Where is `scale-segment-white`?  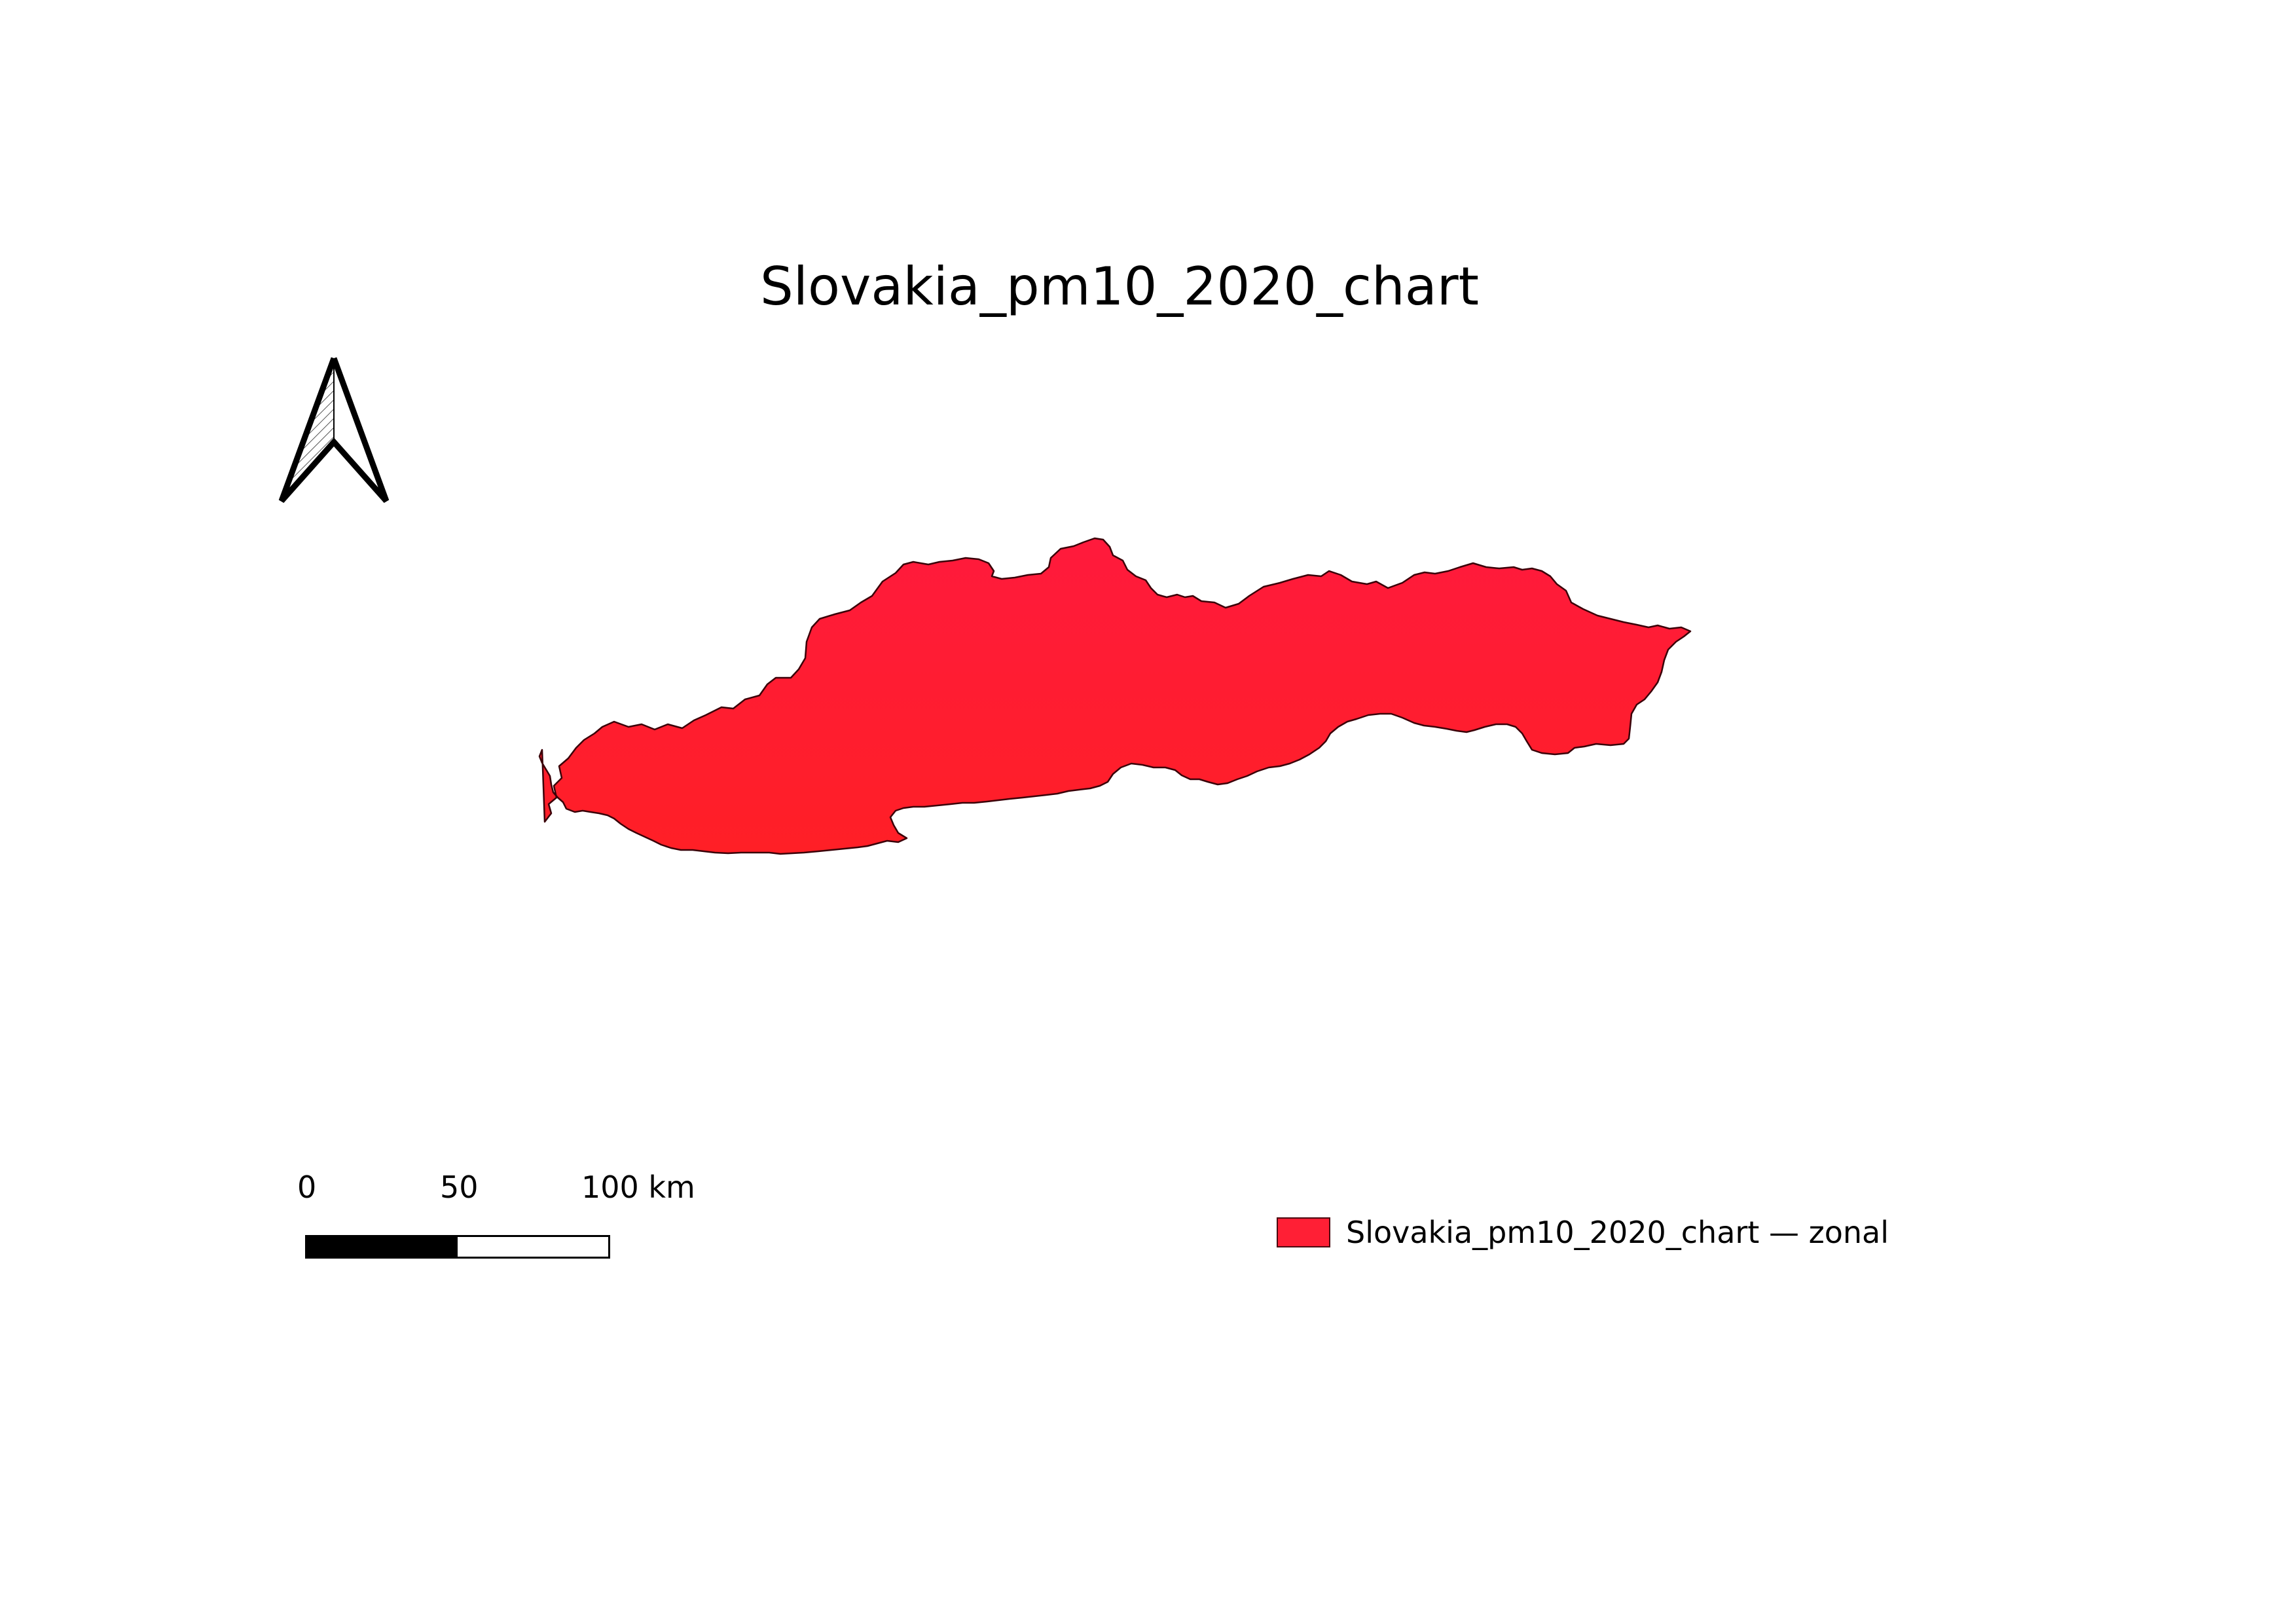
scale-segment-white is located at coordinates (533, 1247).